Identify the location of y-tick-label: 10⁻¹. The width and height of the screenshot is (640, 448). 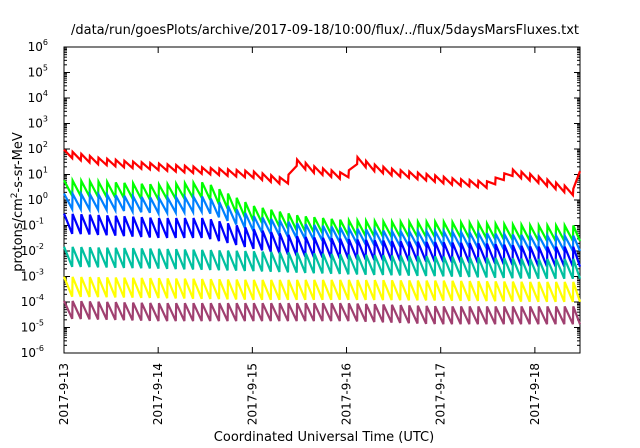
(32, 225).